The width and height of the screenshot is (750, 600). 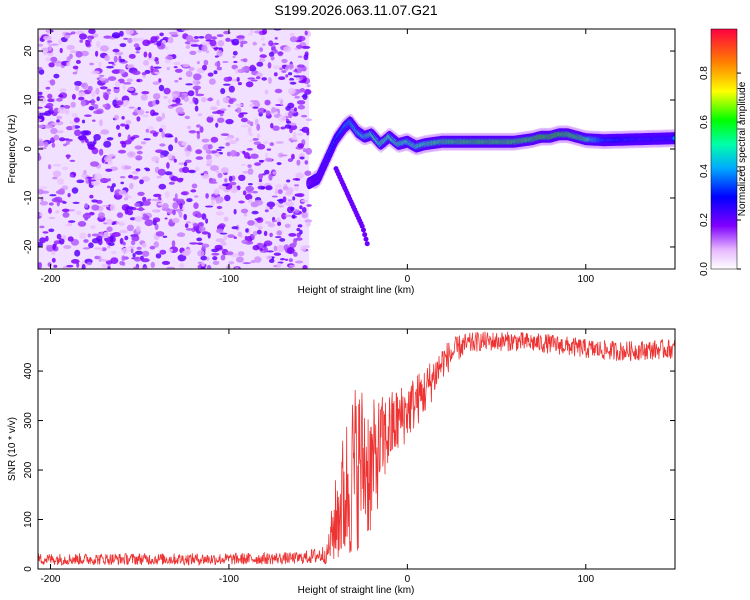 I want to click on colorbar-tick-label: 0.4, so click(x=704, y=171).